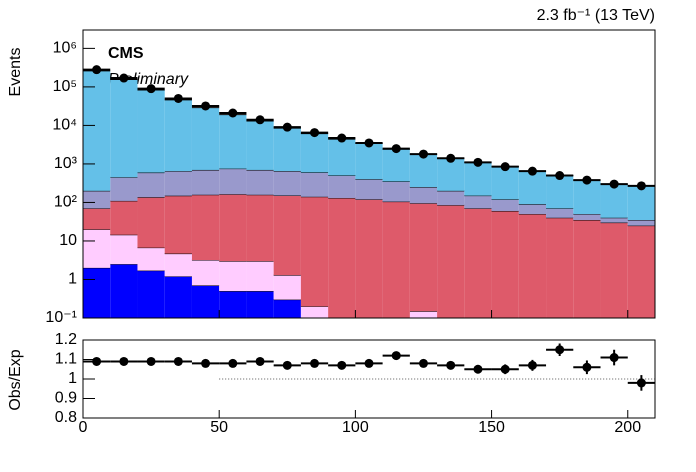 The width and height of the screenshot is (696, 472). Describe the element at coordinates (15, 379) in the screenshot. I see `ratio-y-axis-label: Obs/Exp` at that location.